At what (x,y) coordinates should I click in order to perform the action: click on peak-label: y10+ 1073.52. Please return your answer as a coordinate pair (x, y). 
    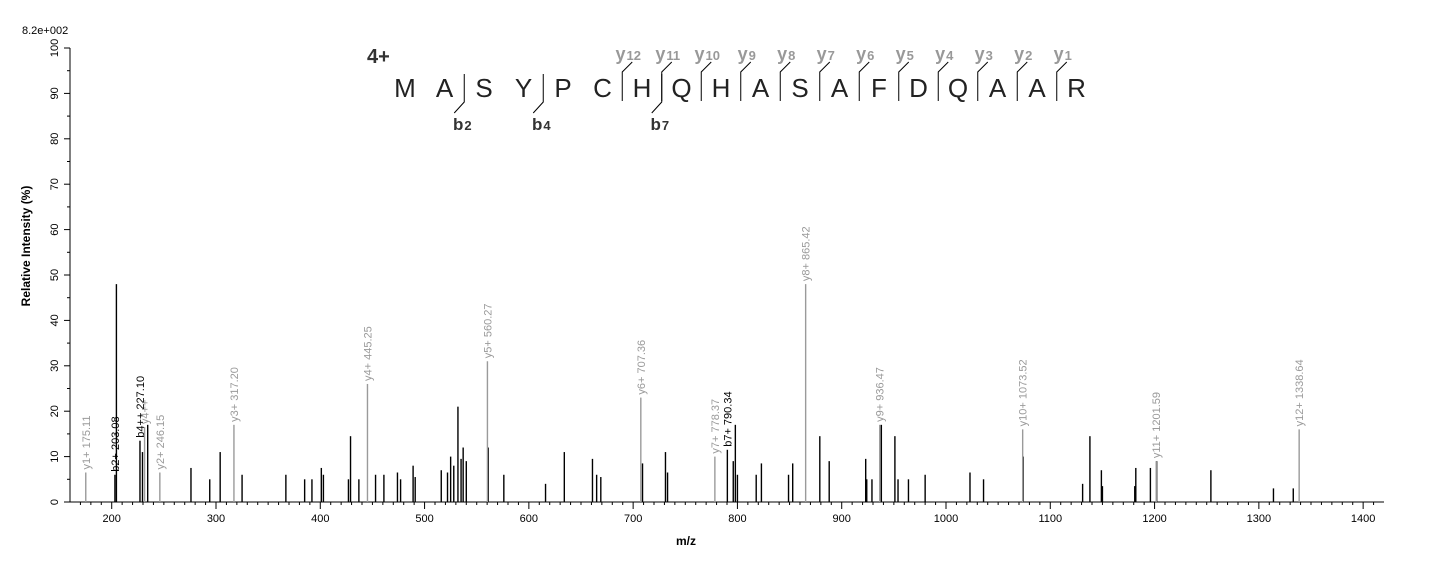
    Looking at the image, I should click on (1024, 392).